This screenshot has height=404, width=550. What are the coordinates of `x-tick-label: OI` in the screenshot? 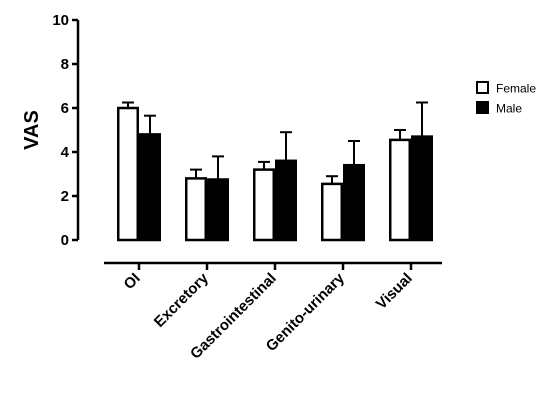 It's located at (132, 281).